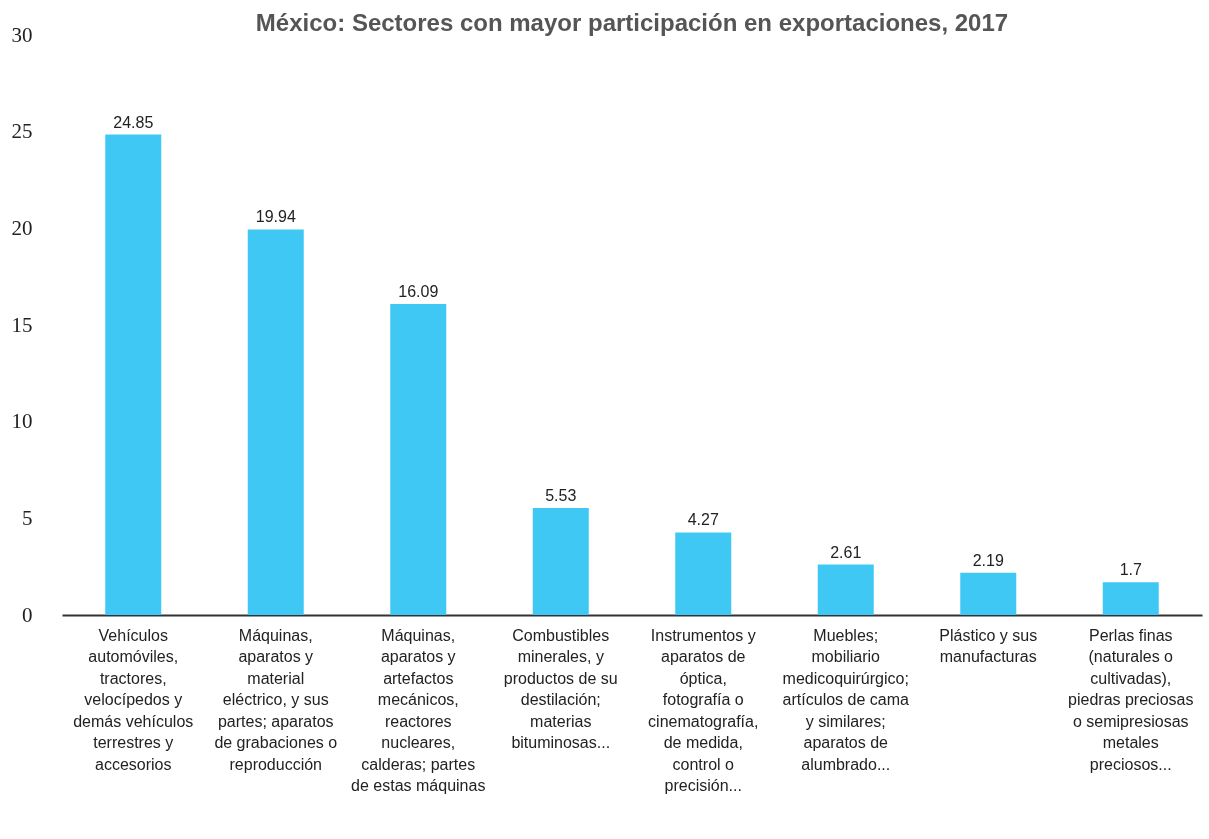 The image size is (1209, 839). I want to click on x-tick-label: Máquinas, aparatos y artefactos mecánicos, reactores nucleares, calderas; partes de estas máquinas, so click(418, 710).